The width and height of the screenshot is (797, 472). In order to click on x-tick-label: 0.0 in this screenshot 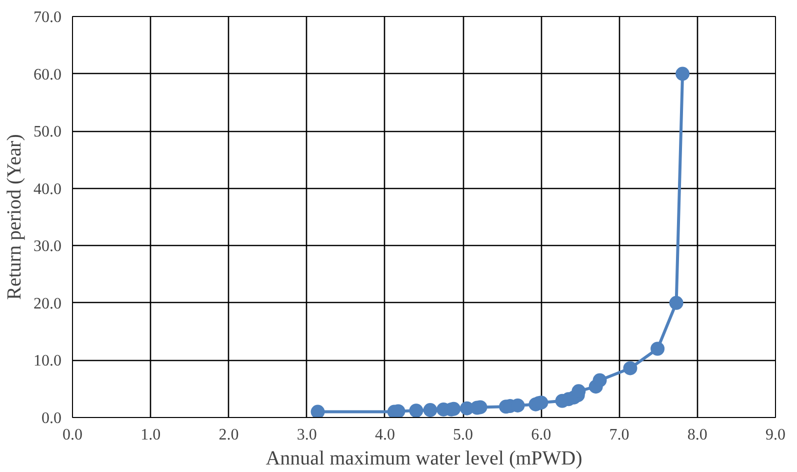, I will do `click(72, 435)`.